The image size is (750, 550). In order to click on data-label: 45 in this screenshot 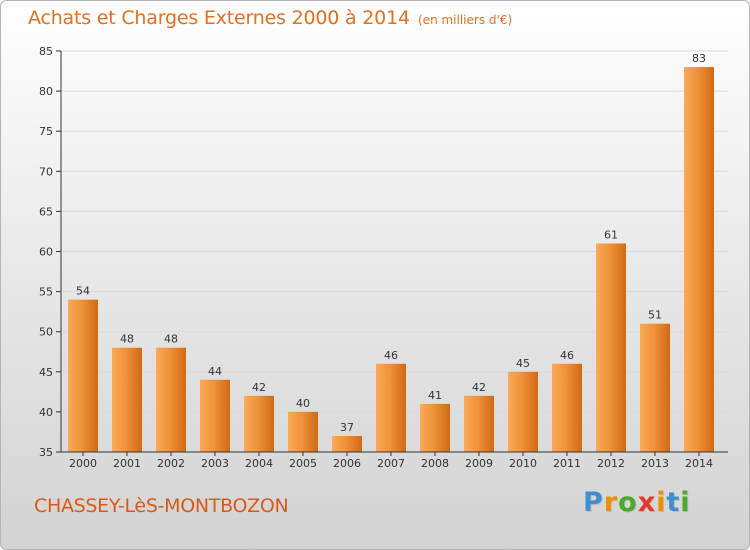, I will do `click(523, 363)`.